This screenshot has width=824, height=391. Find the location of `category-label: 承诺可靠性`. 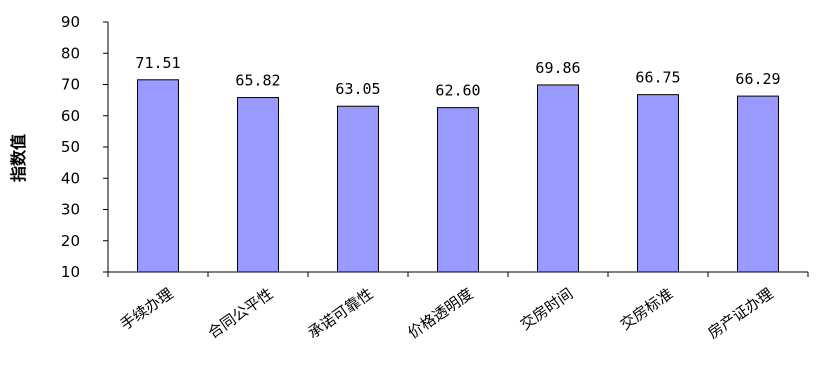

category-label: 承诺可靠性 is located at coordinates (341, 314).